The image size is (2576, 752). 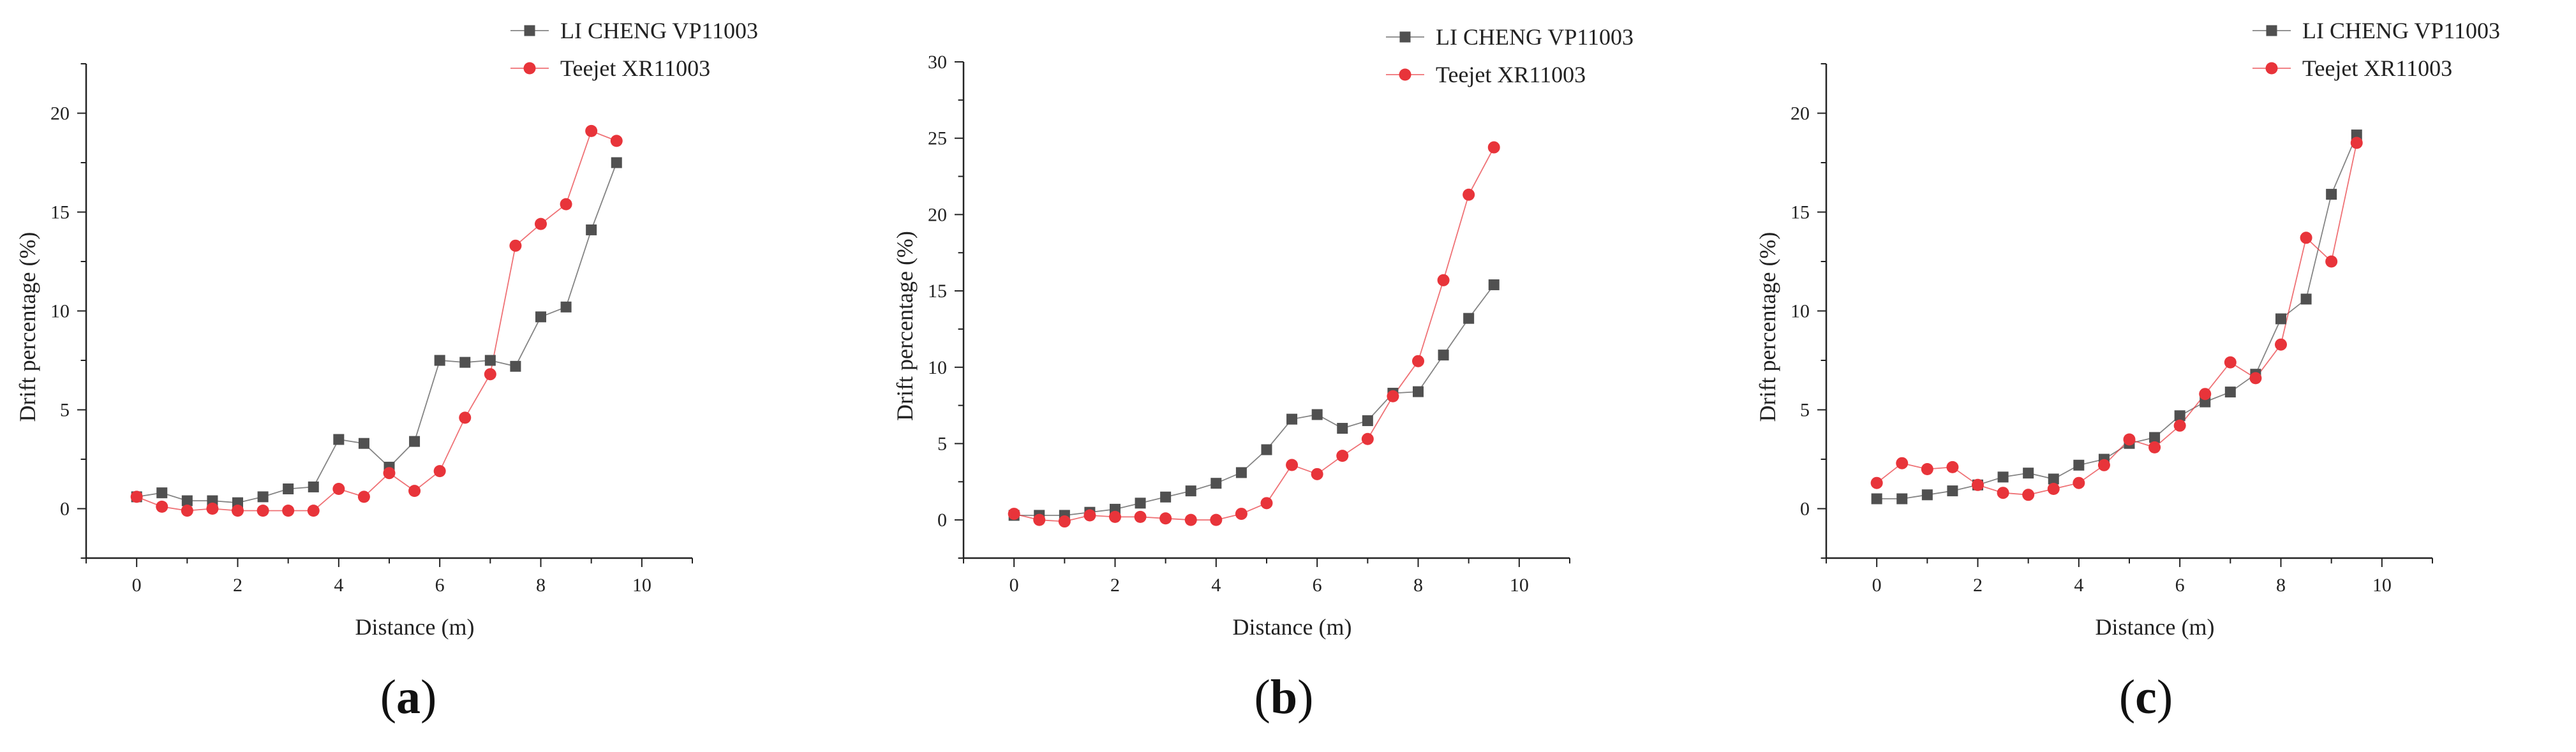 I want to click on legend-label: LI CHENG VP11003, so click(x=2401, y=30).